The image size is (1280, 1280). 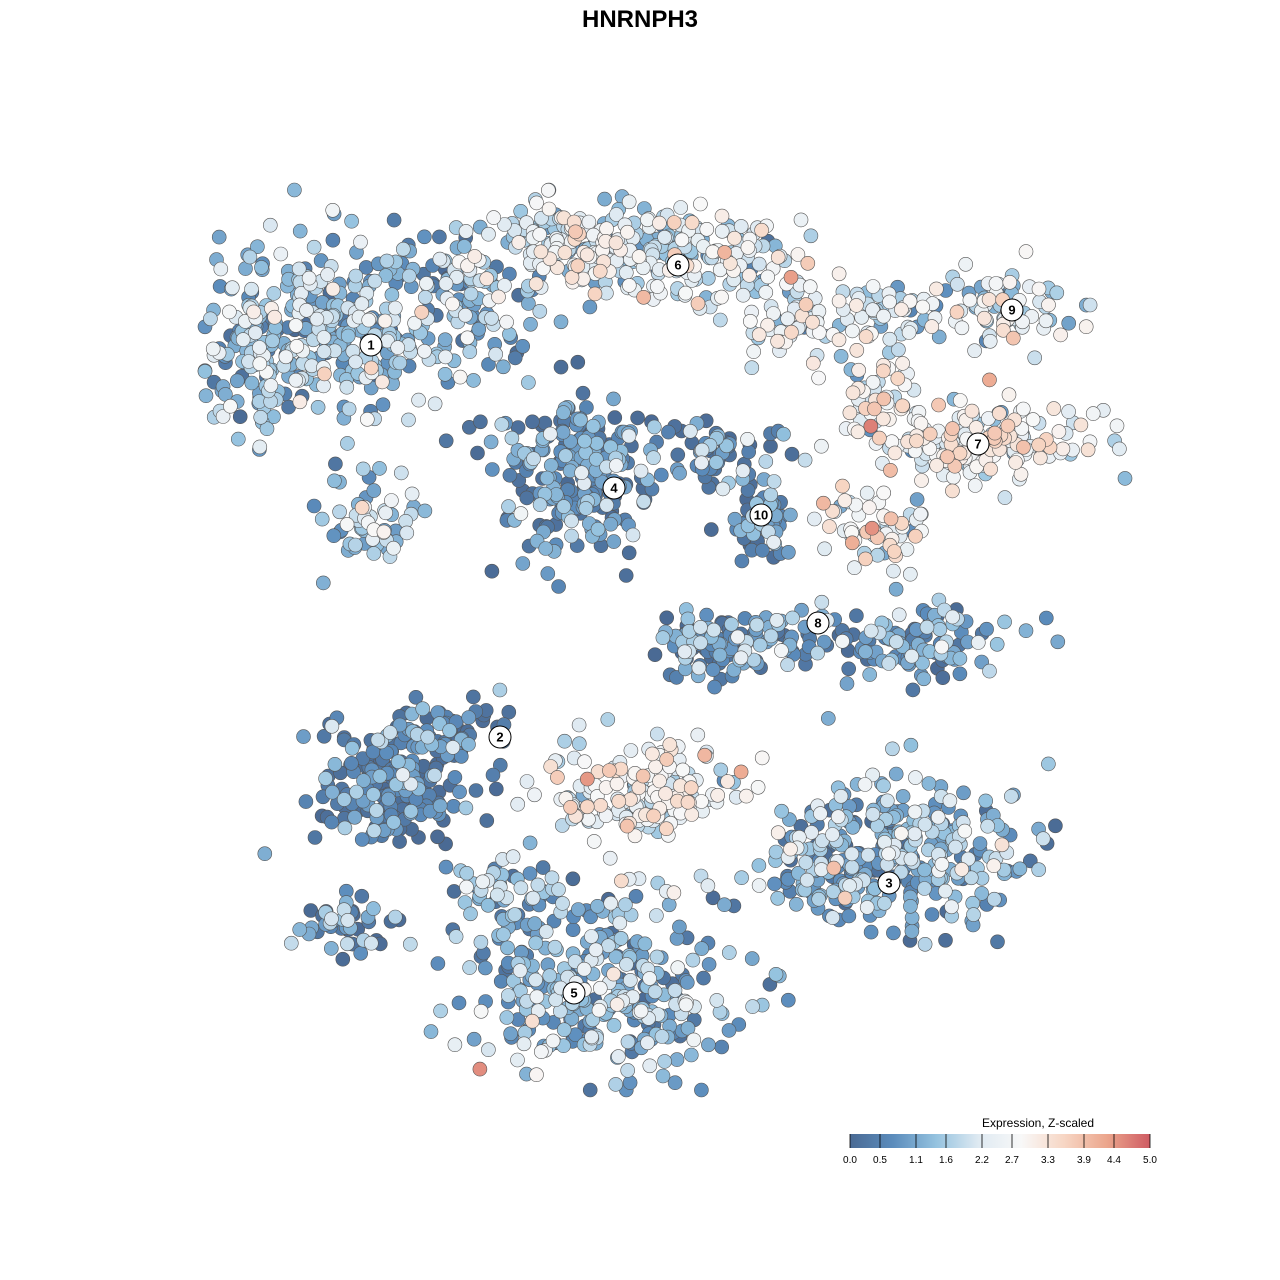 I want to click on cluster-label-6: 6, so click(x=678, y=265).